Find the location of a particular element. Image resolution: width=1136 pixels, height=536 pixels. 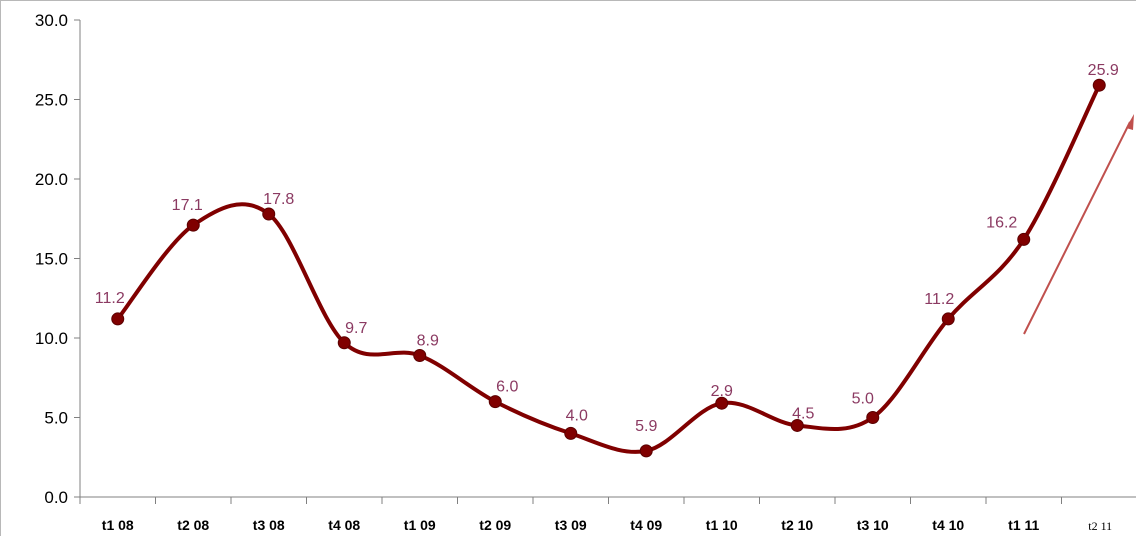

x-tick-label: t4 10 is located at coordinates (948, 525).